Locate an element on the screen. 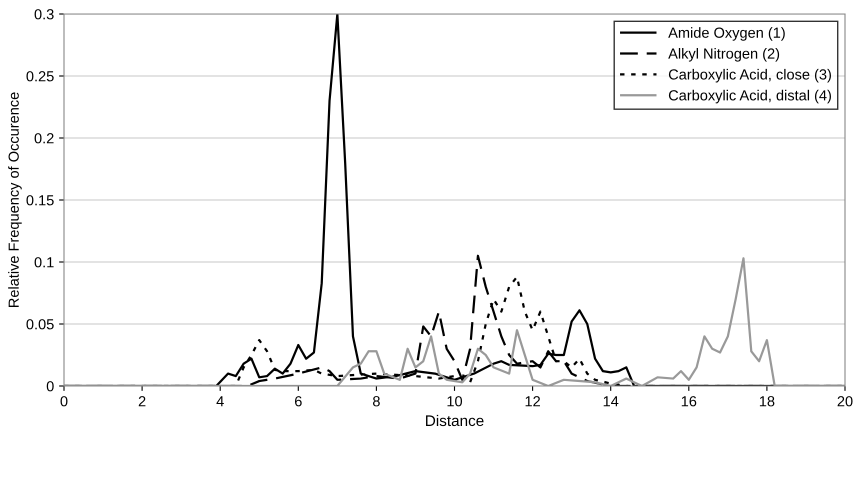 Image resolution: width=857 pixels, height=481 pixels. x-tick-label: 18 is located at coordinates (767, 401).